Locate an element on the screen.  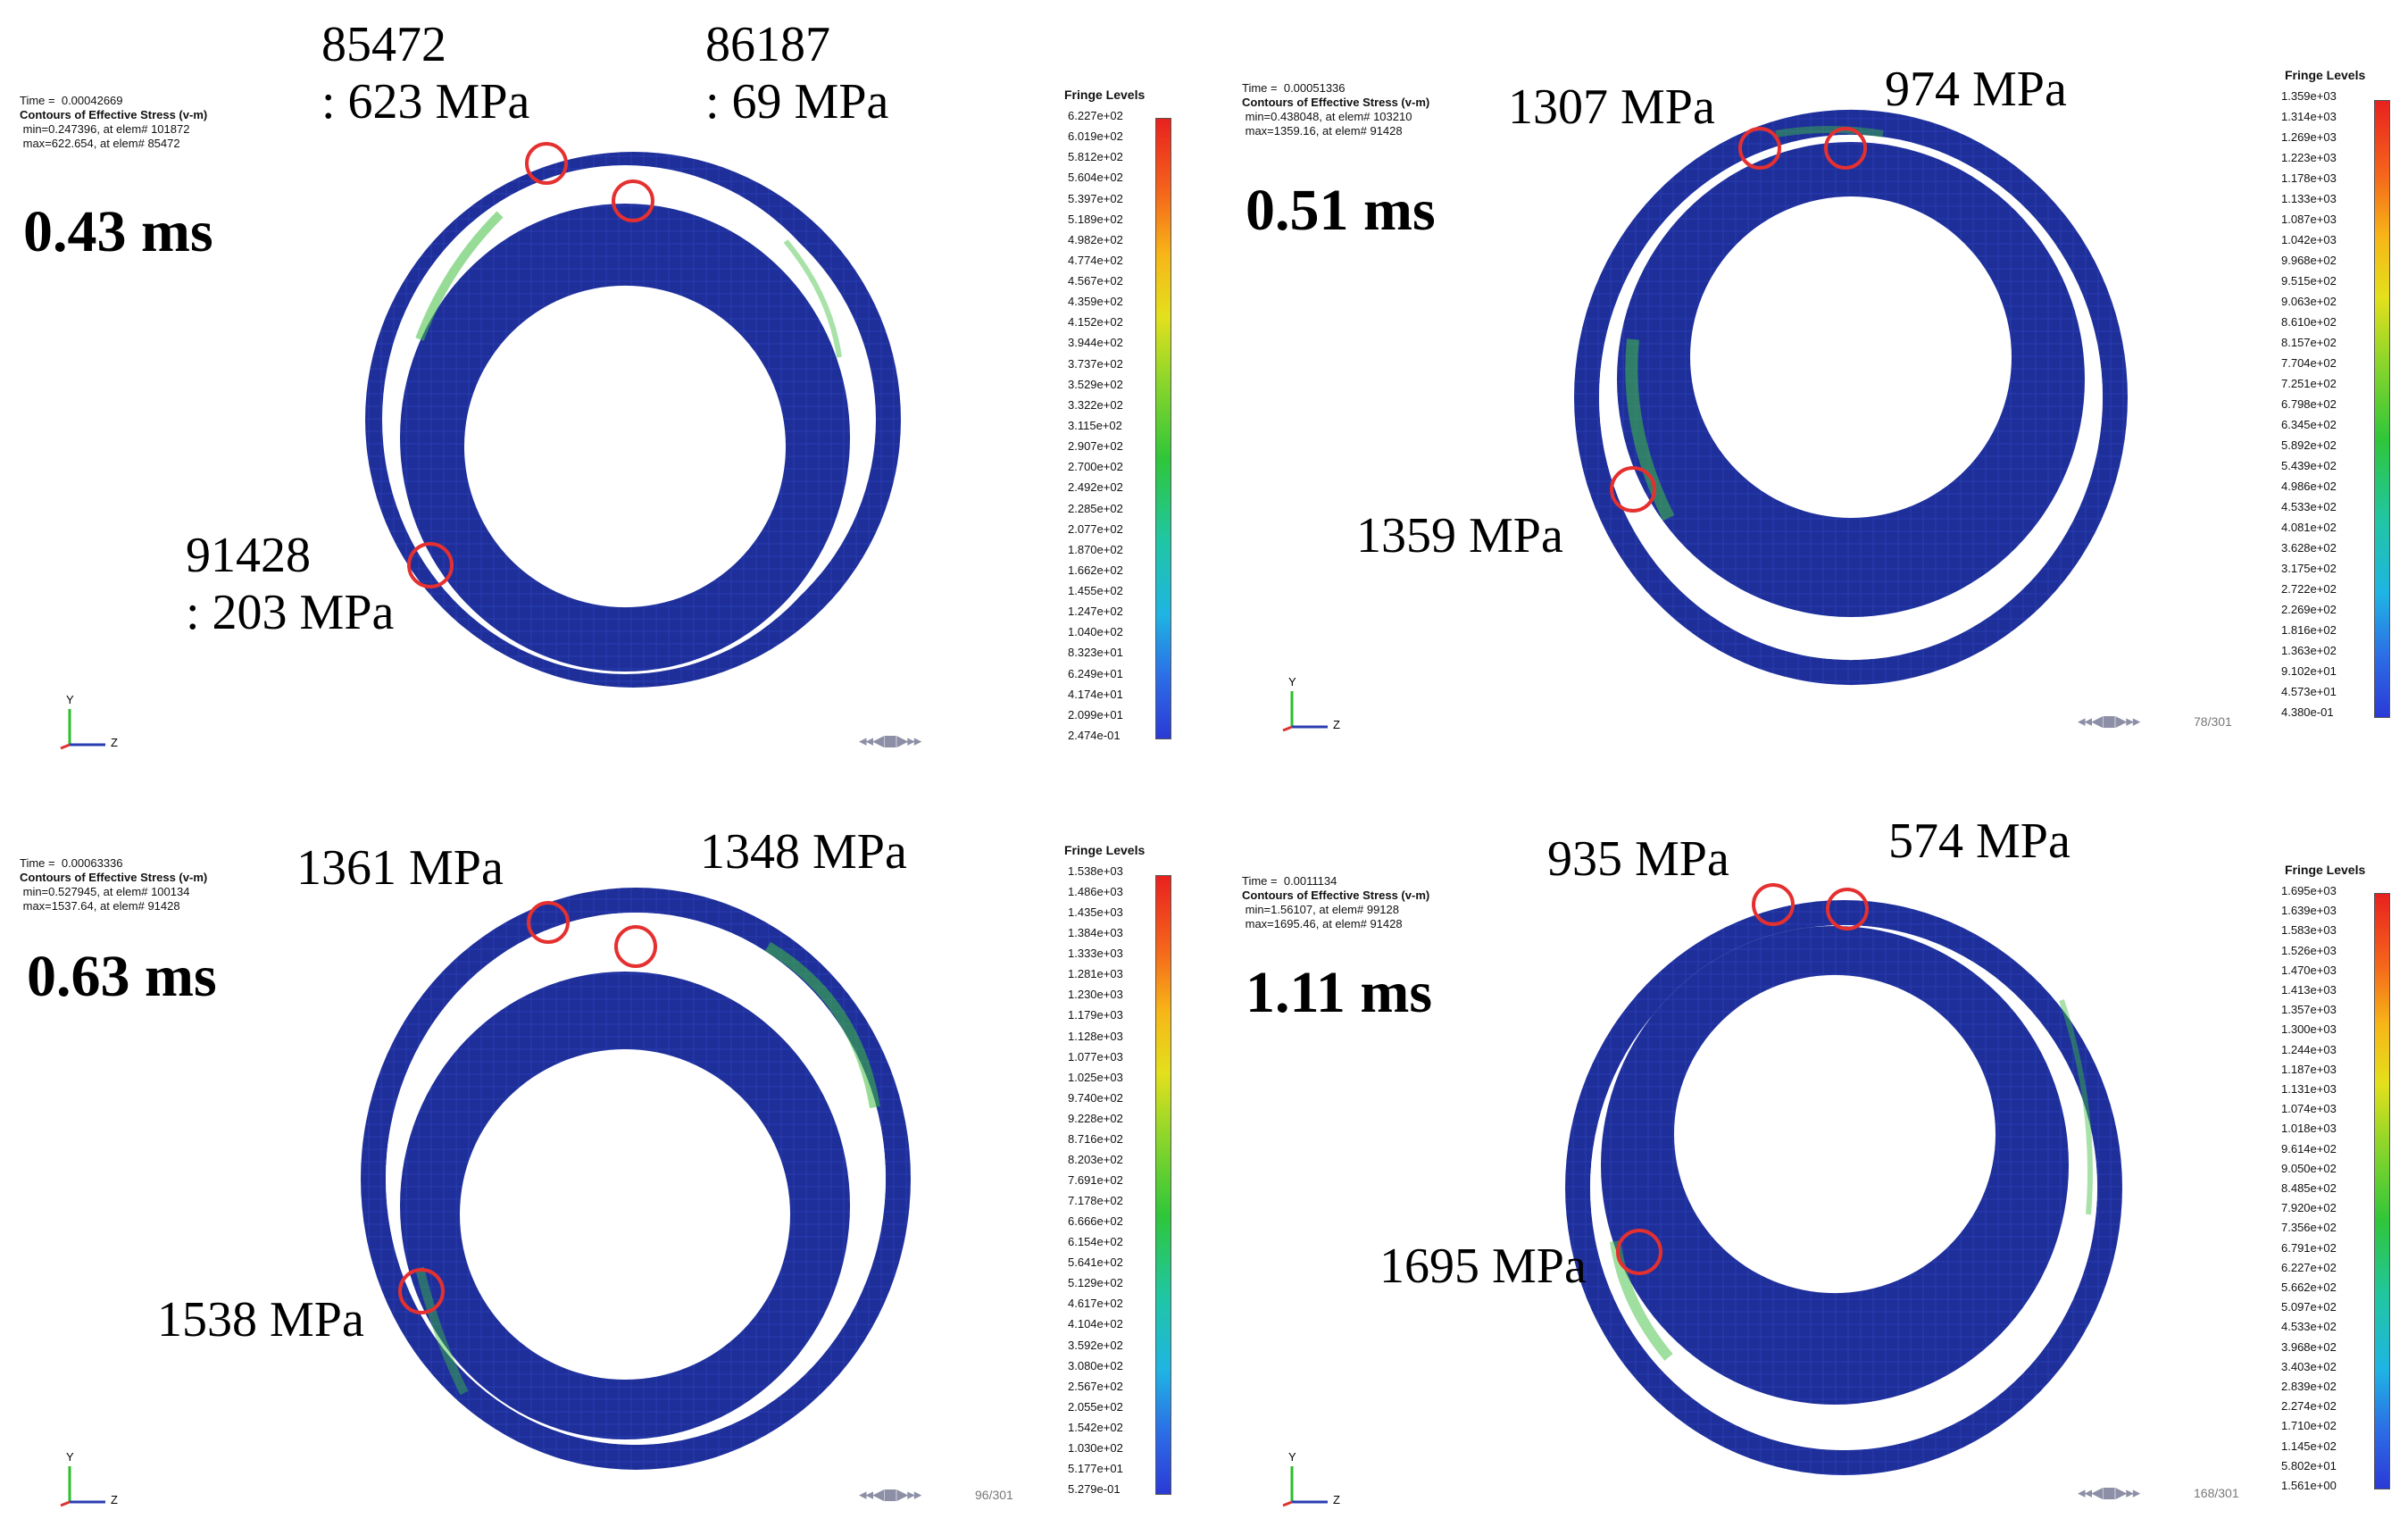
fringe-level-label: 7.356e+02 is located at coordinates (2309, 1228).